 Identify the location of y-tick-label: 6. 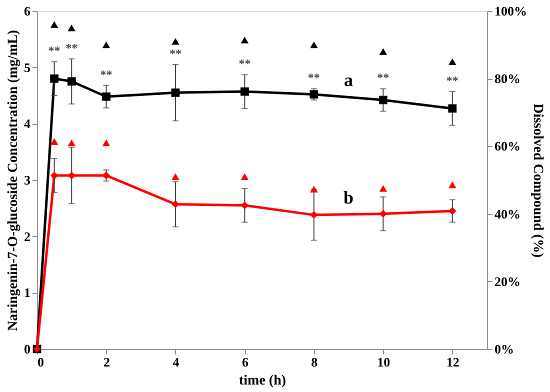
(27, 11).